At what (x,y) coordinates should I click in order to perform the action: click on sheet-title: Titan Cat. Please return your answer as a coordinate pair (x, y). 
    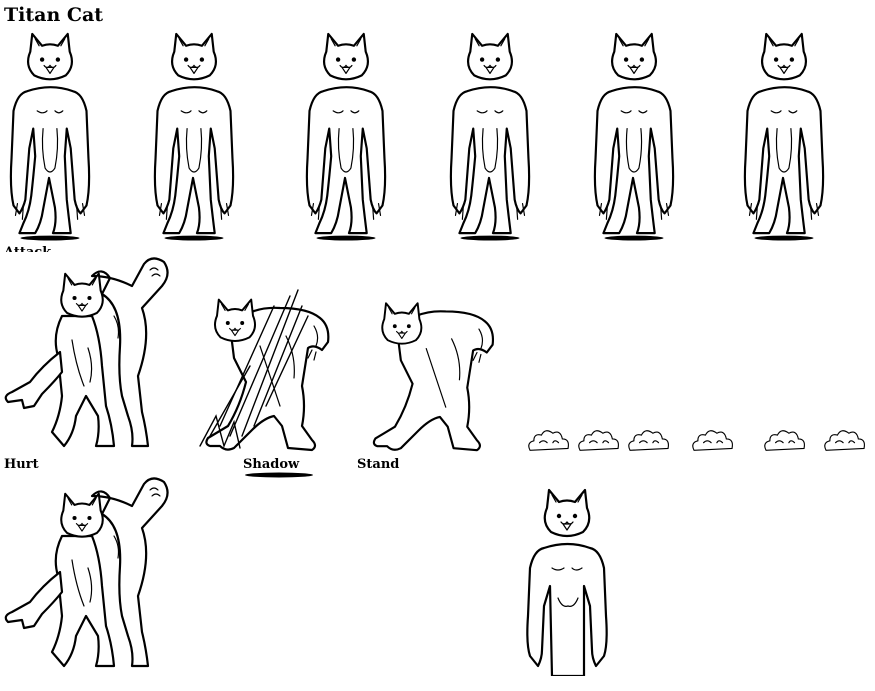
    Looking at the image, I should click on (54, 15).